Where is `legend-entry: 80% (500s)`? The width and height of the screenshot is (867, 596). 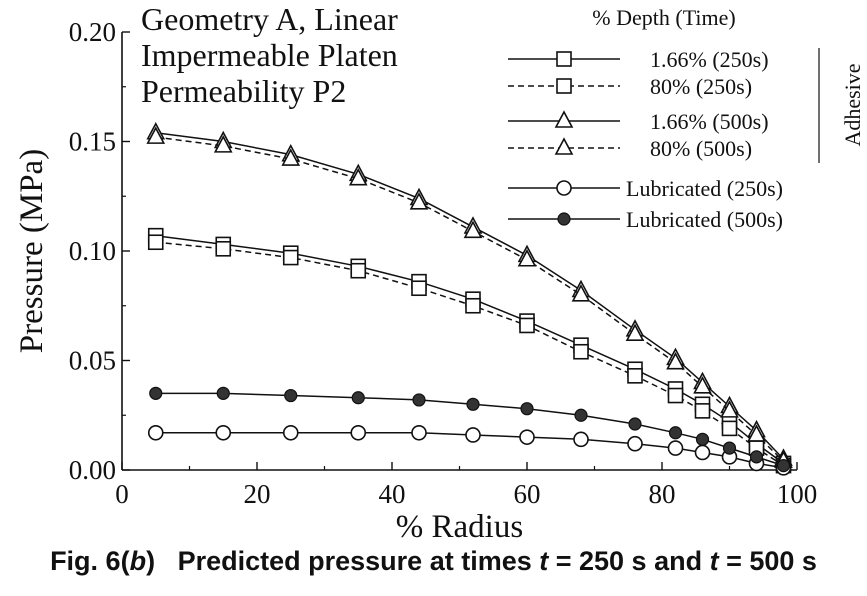
legend-entry: 80% (500s) is located at coordinates (701, 148).